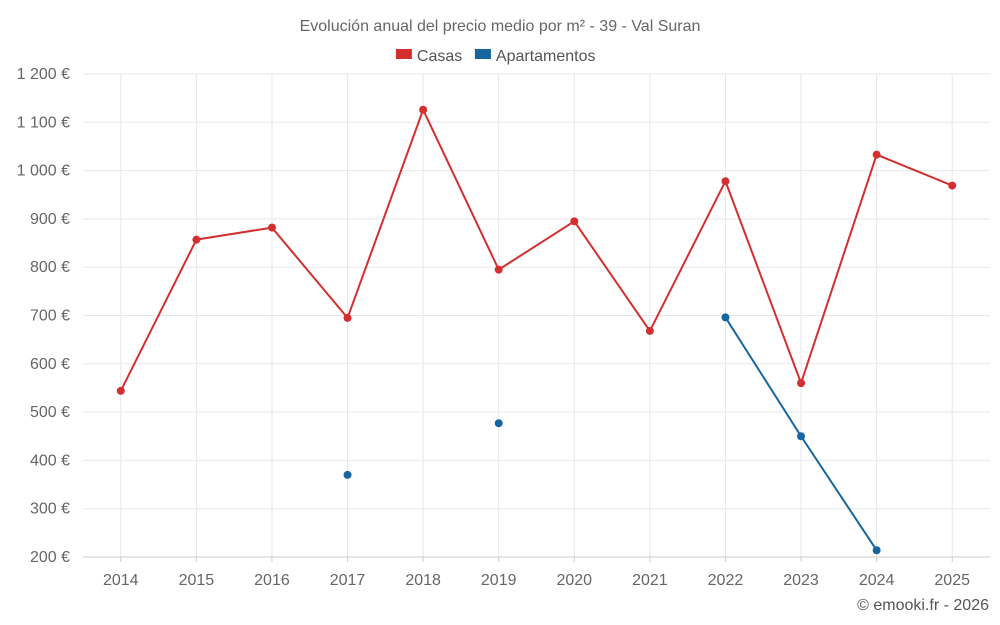 Image resolution: width=1000 pixels, height=625 pixels. What do you see at coordinates (50, 219) in the screenshot?
I see `y-tick-label: 900 €` at bounding box center [50, 219].